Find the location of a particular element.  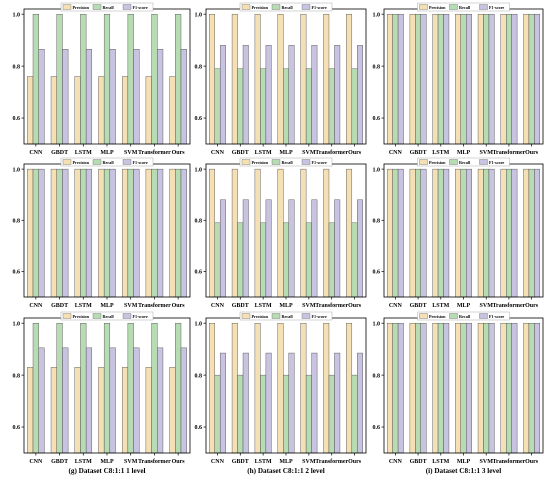

y-tick-label: 0.8 is located at coordinates (199, 67).